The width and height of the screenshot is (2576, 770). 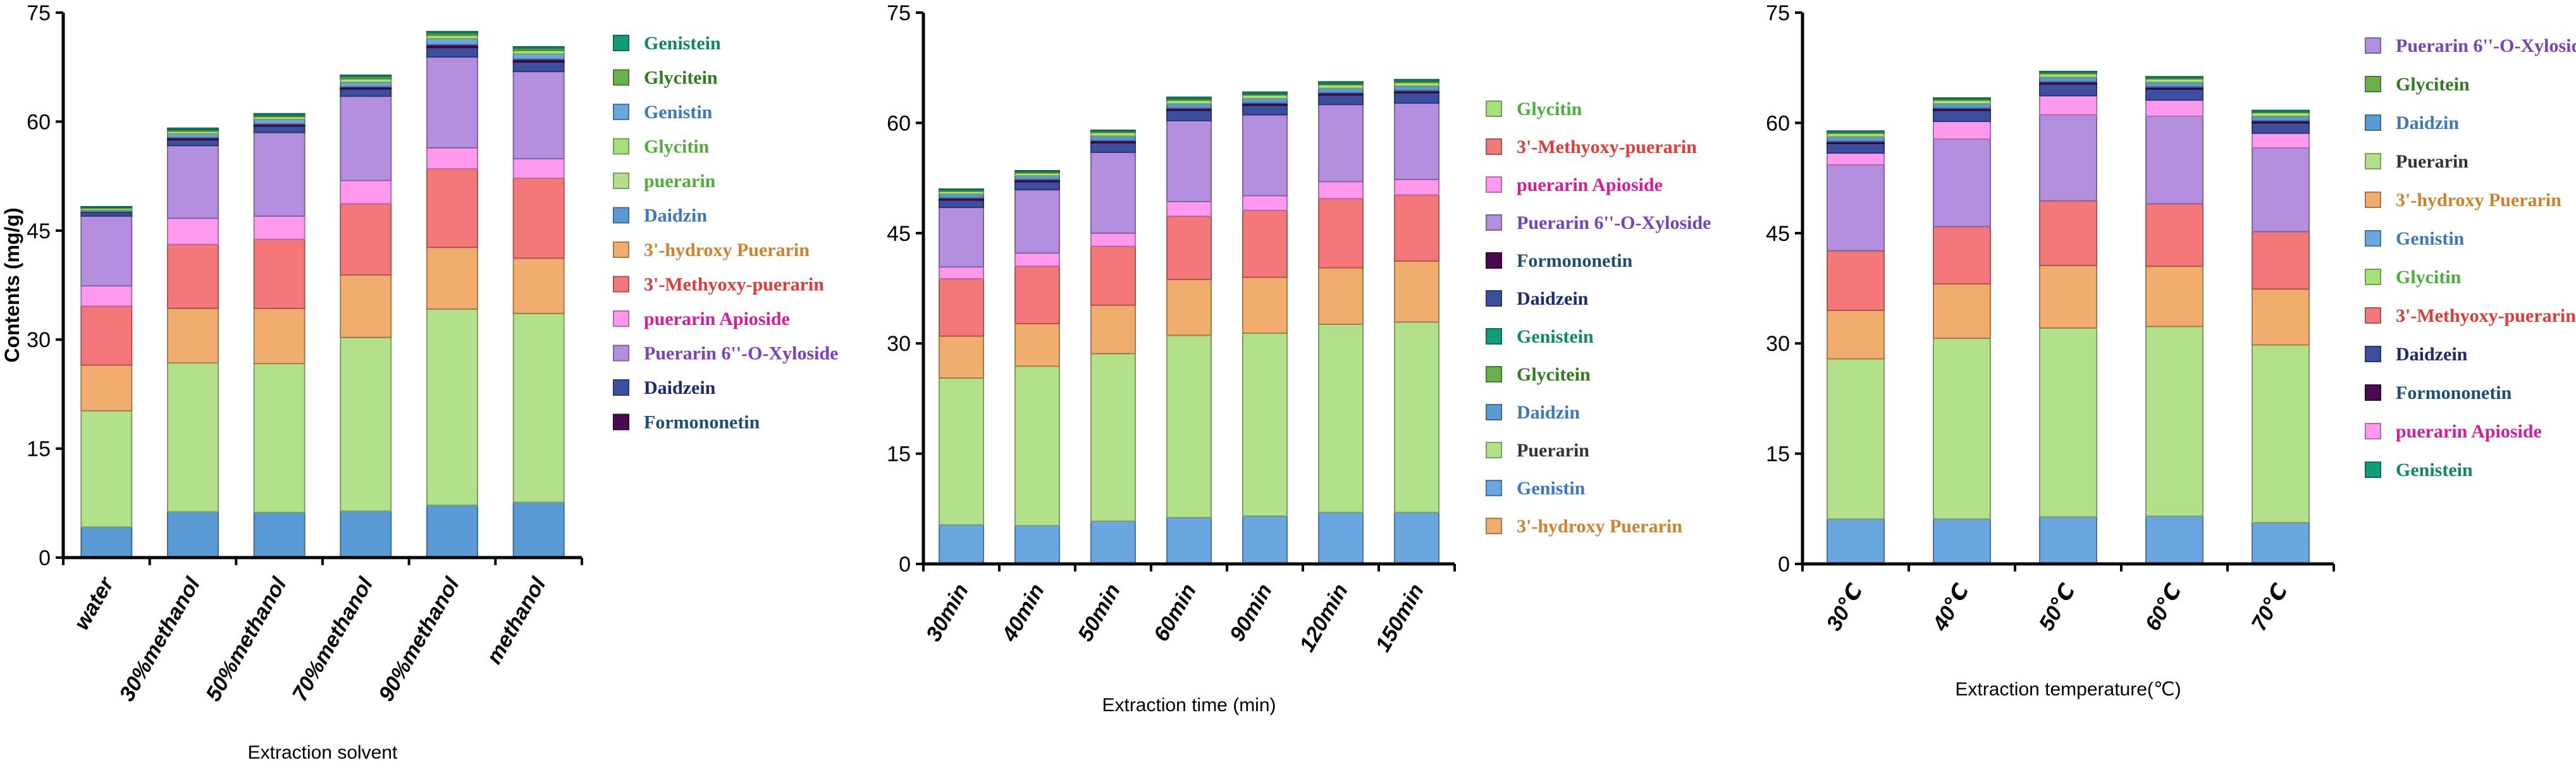 I want to click on bar-genistein-50min, so click(x=1113, y=131).